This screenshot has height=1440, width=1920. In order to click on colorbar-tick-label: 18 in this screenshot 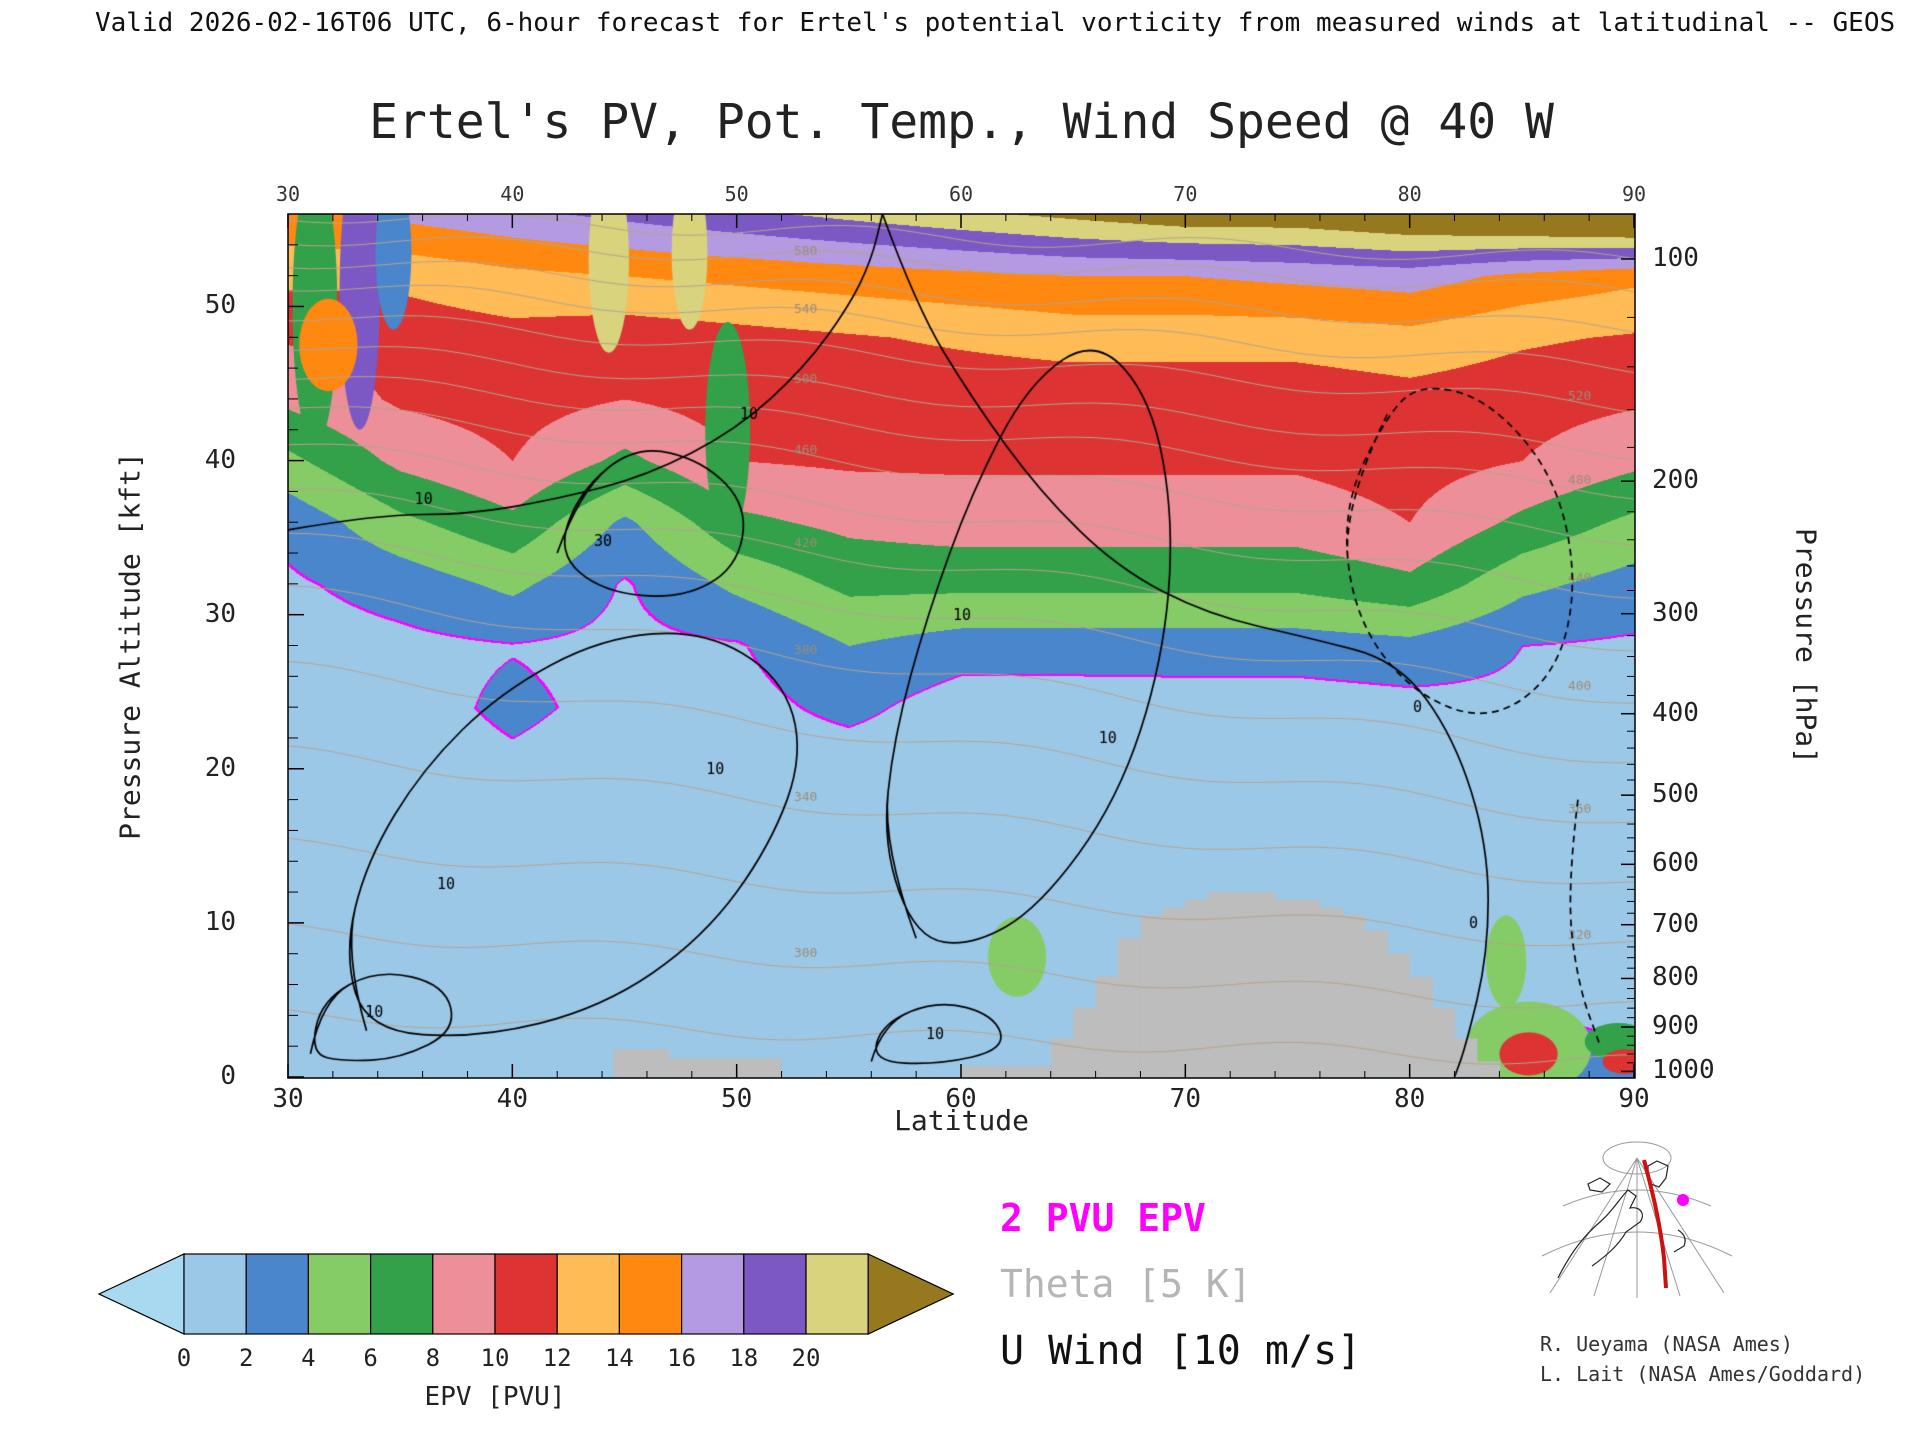, I will do `click(744, 1358)`.